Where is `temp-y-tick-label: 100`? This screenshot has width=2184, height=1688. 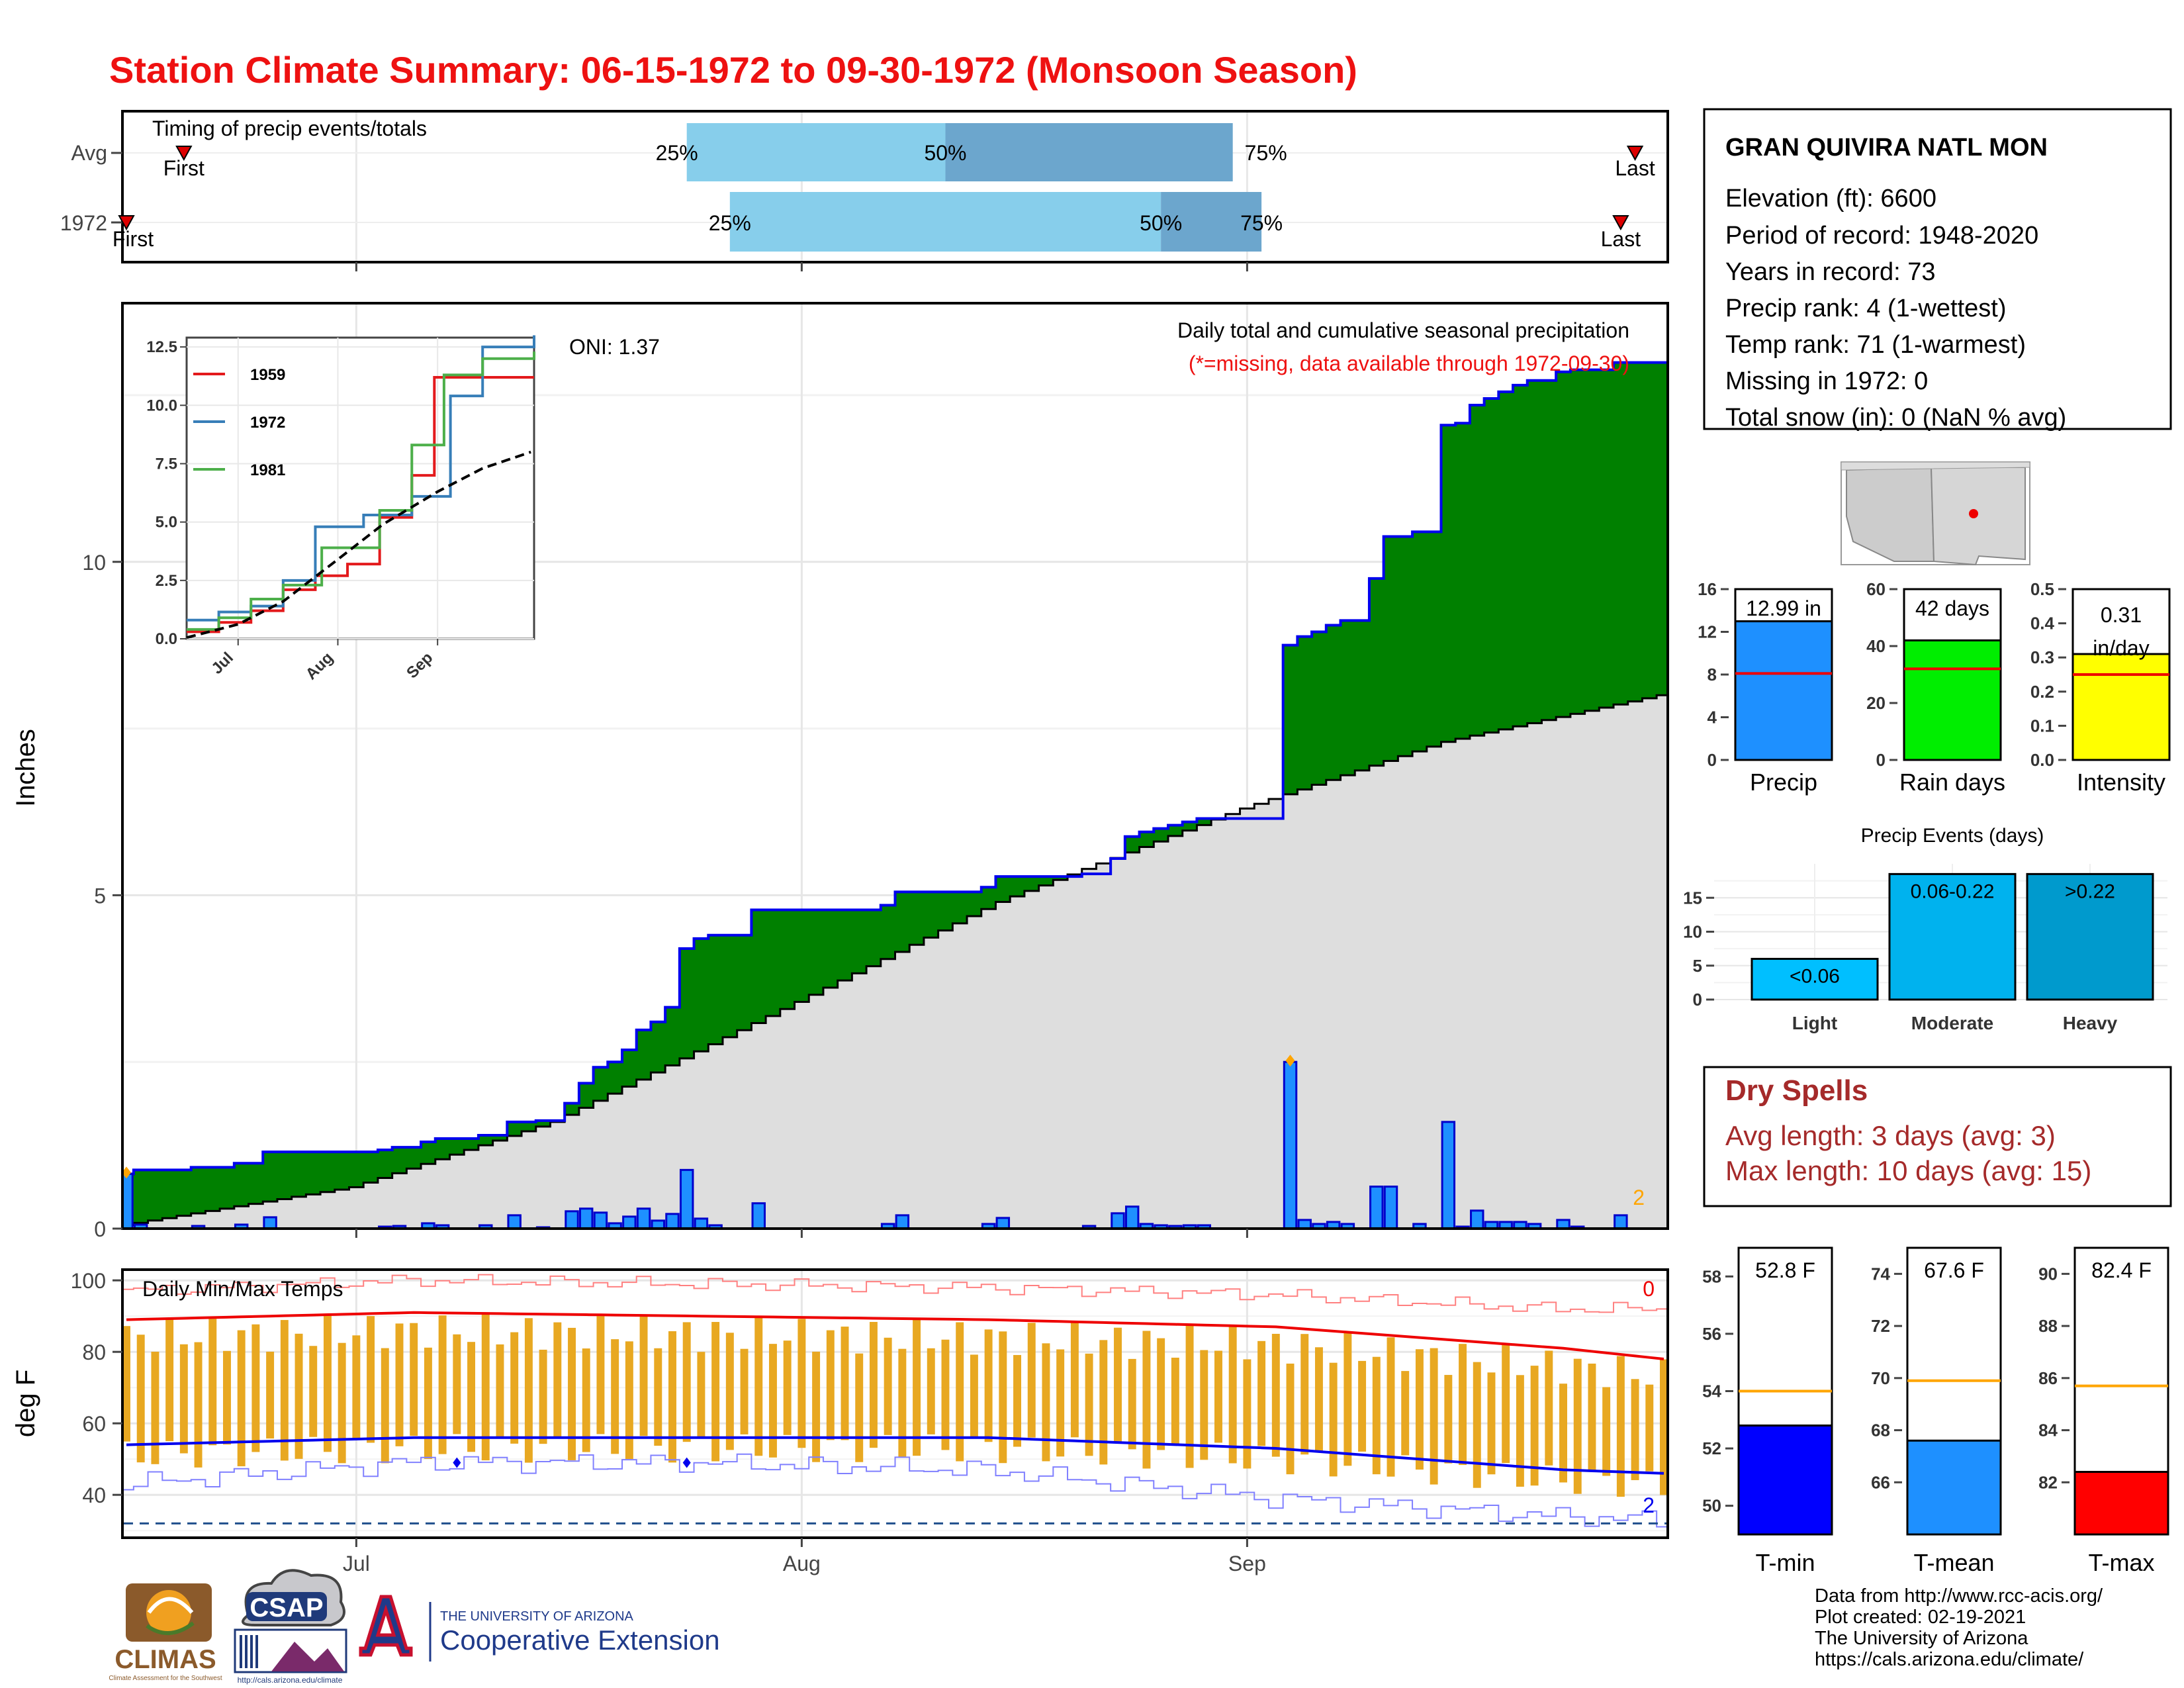
temp-y-tick-label: 100 is located at coordinates (88, 1281).